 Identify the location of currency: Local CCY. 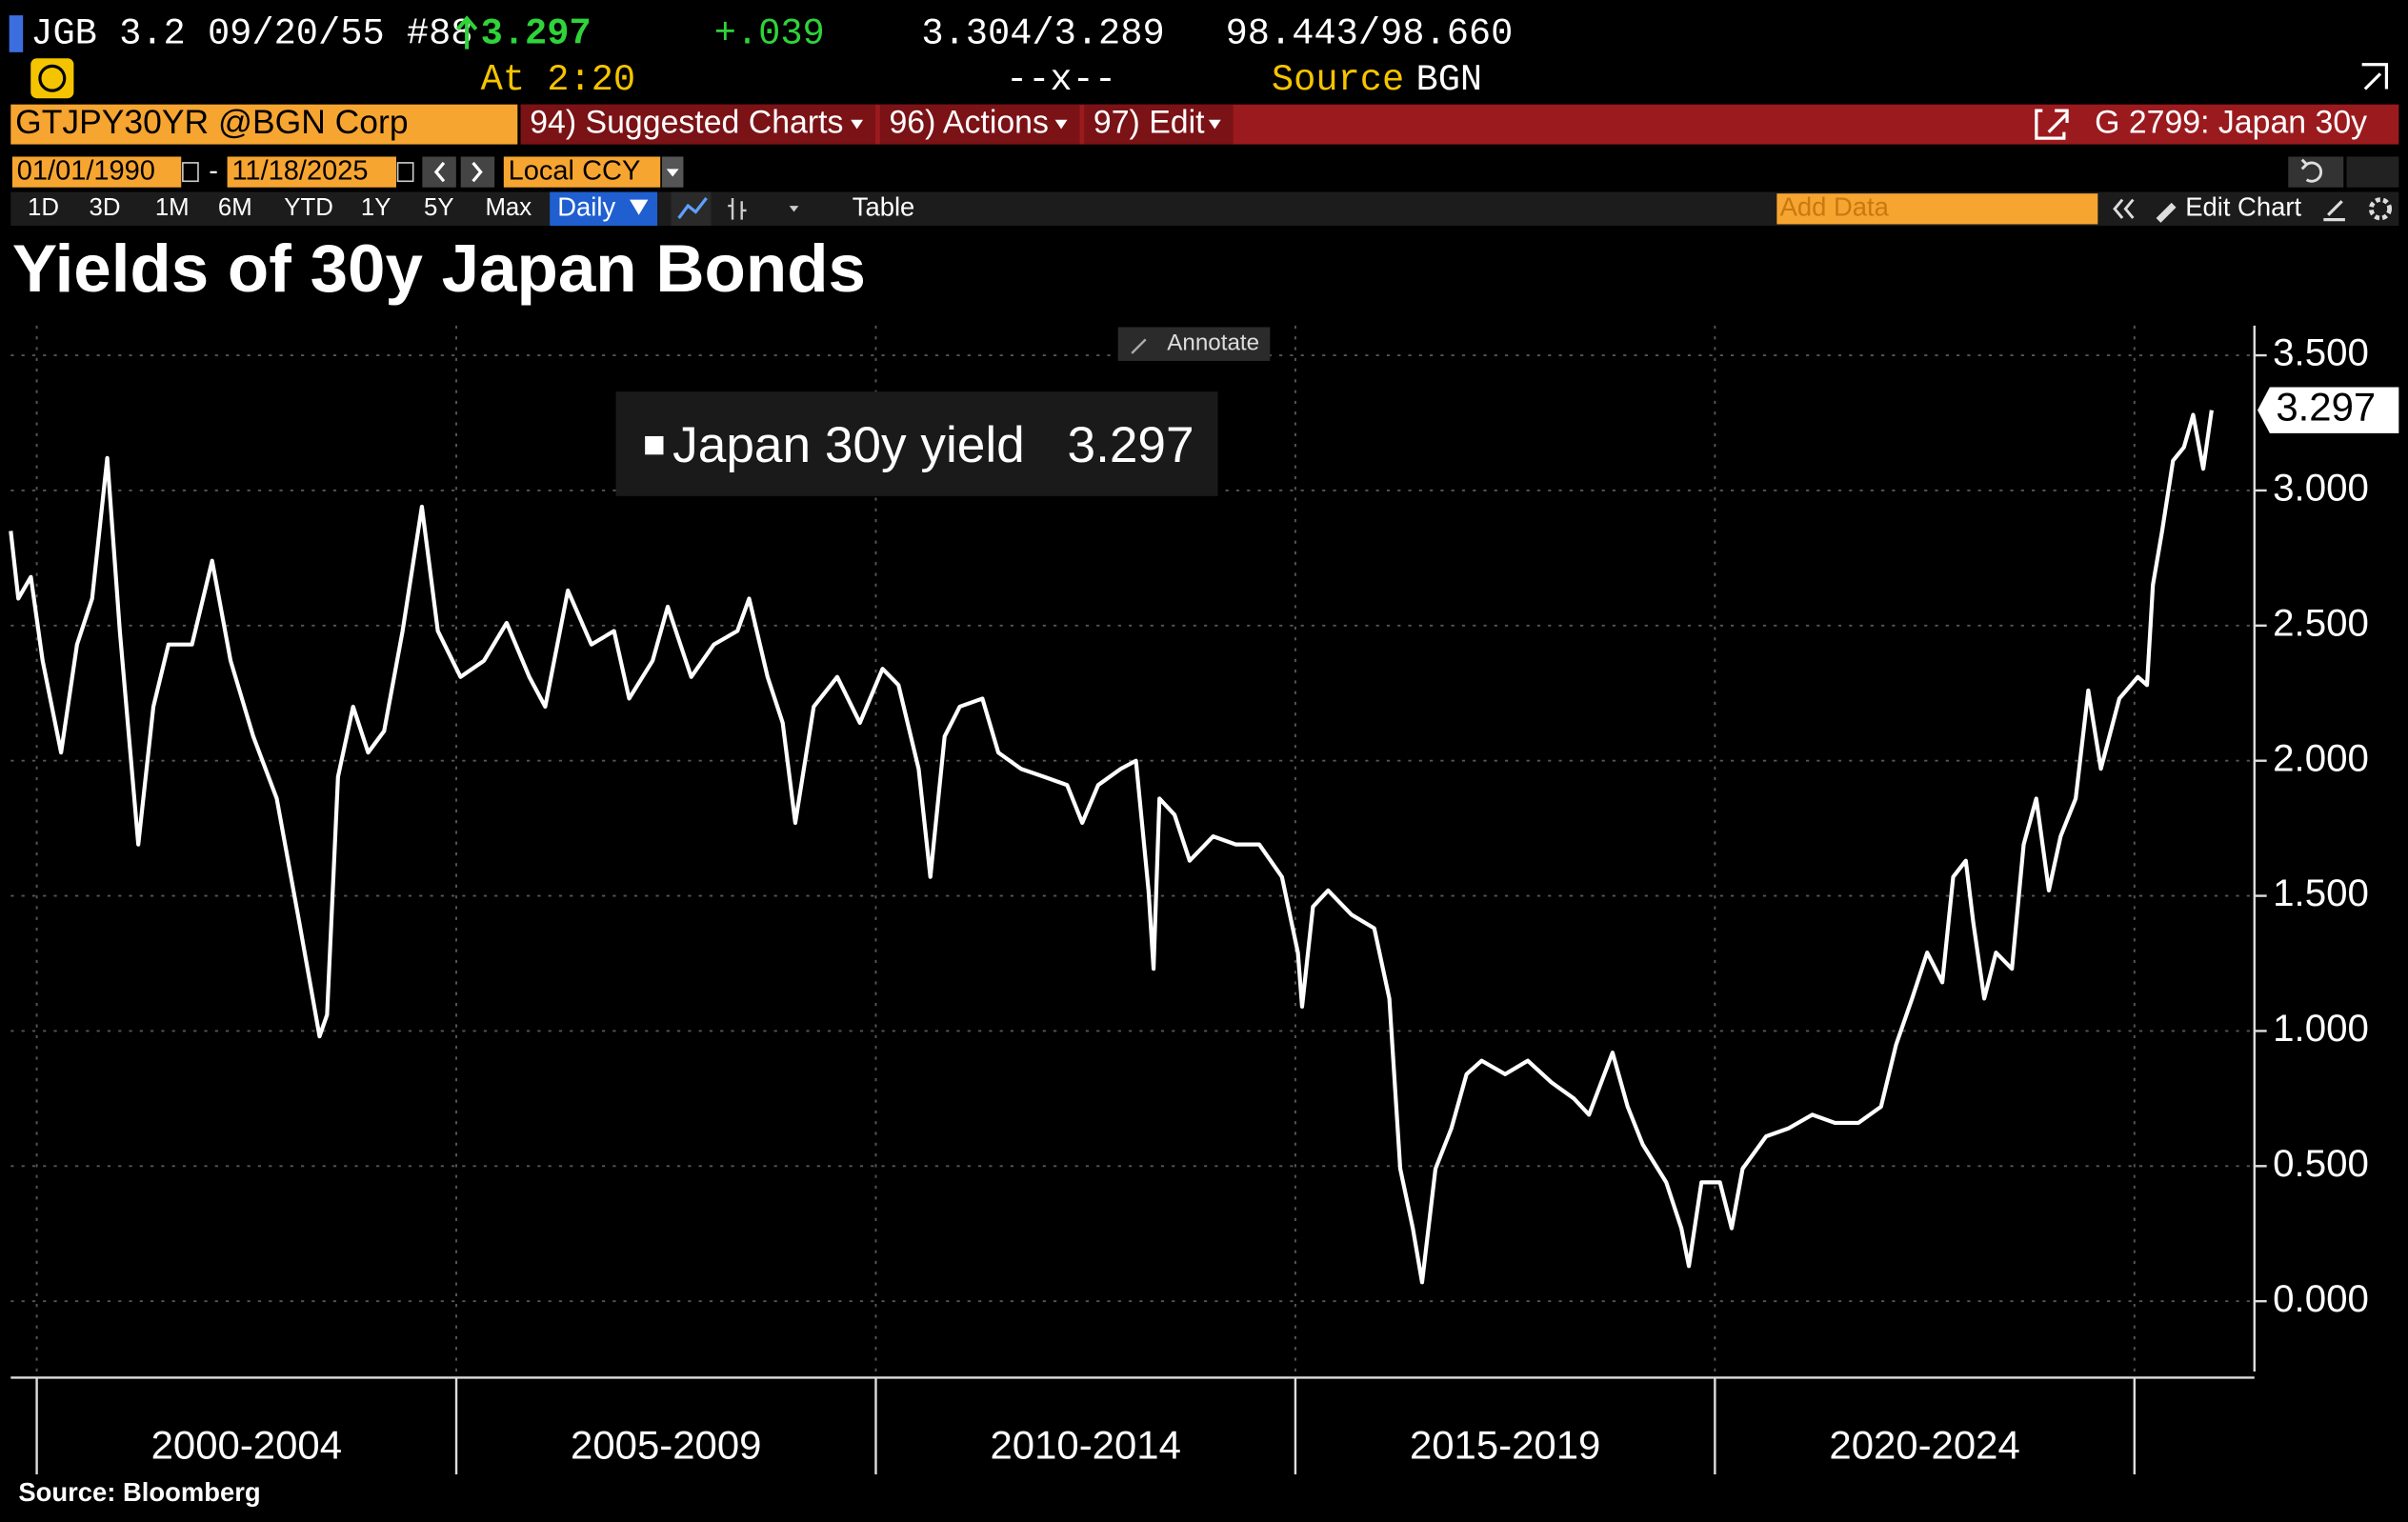
(575, 170).